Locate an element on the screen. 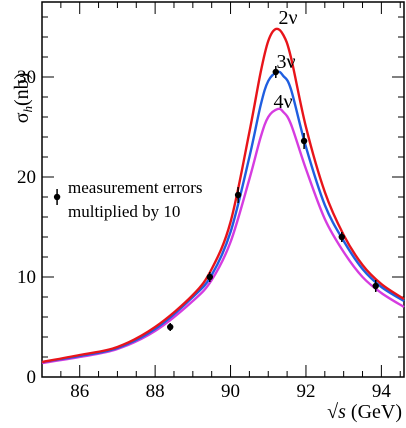  x-tick-label: 88 is located at coordinates (155, 391).